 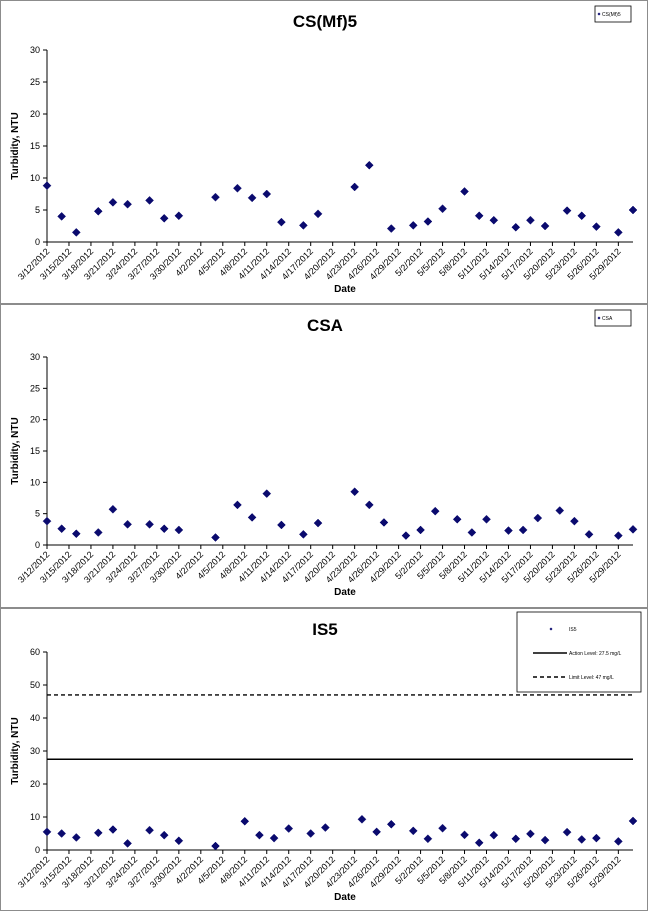 I want to click on chart-title: IS5, so click(x=325, y=629).